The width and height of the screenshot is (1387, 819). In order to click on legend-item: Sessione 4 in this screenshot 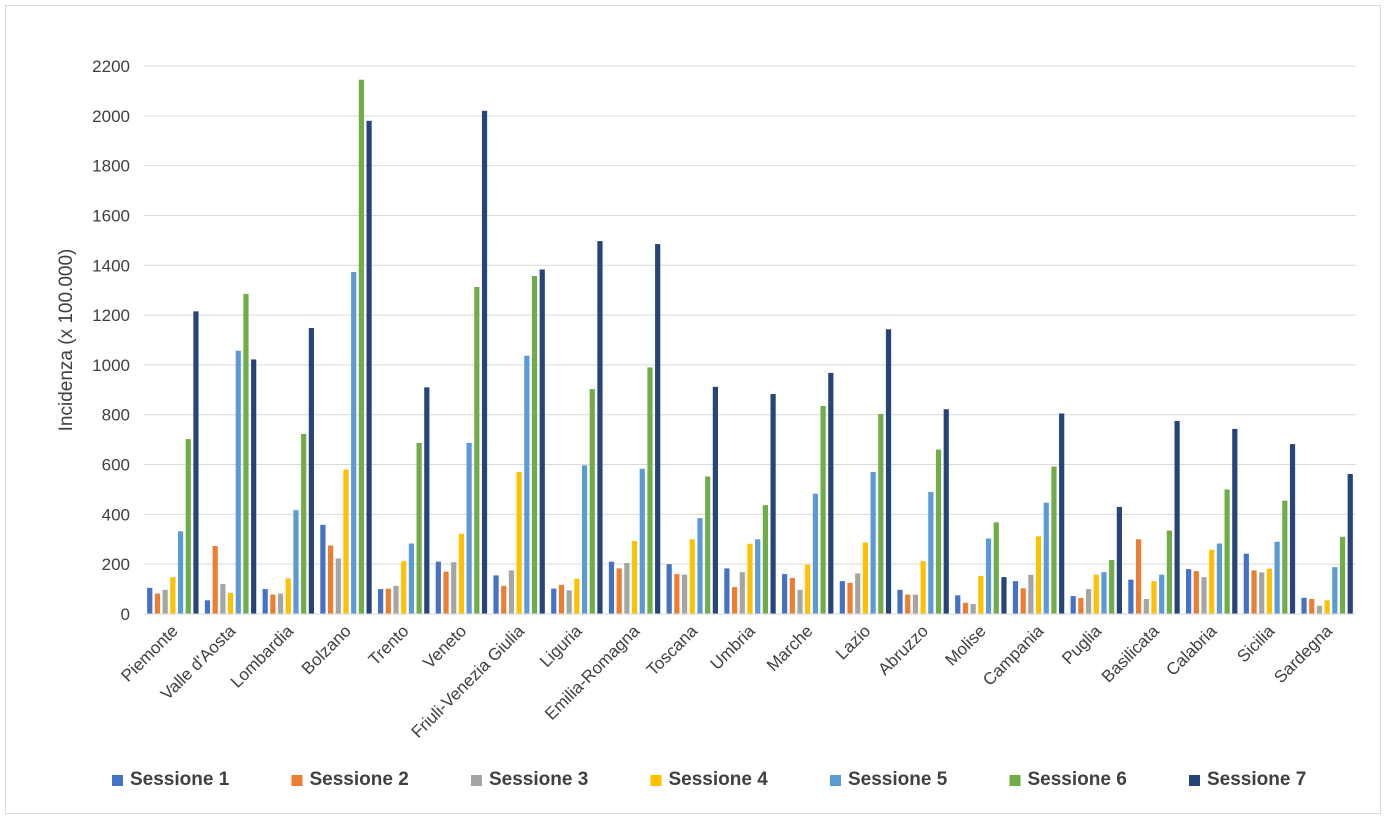, I will do `click(709, 779)`.